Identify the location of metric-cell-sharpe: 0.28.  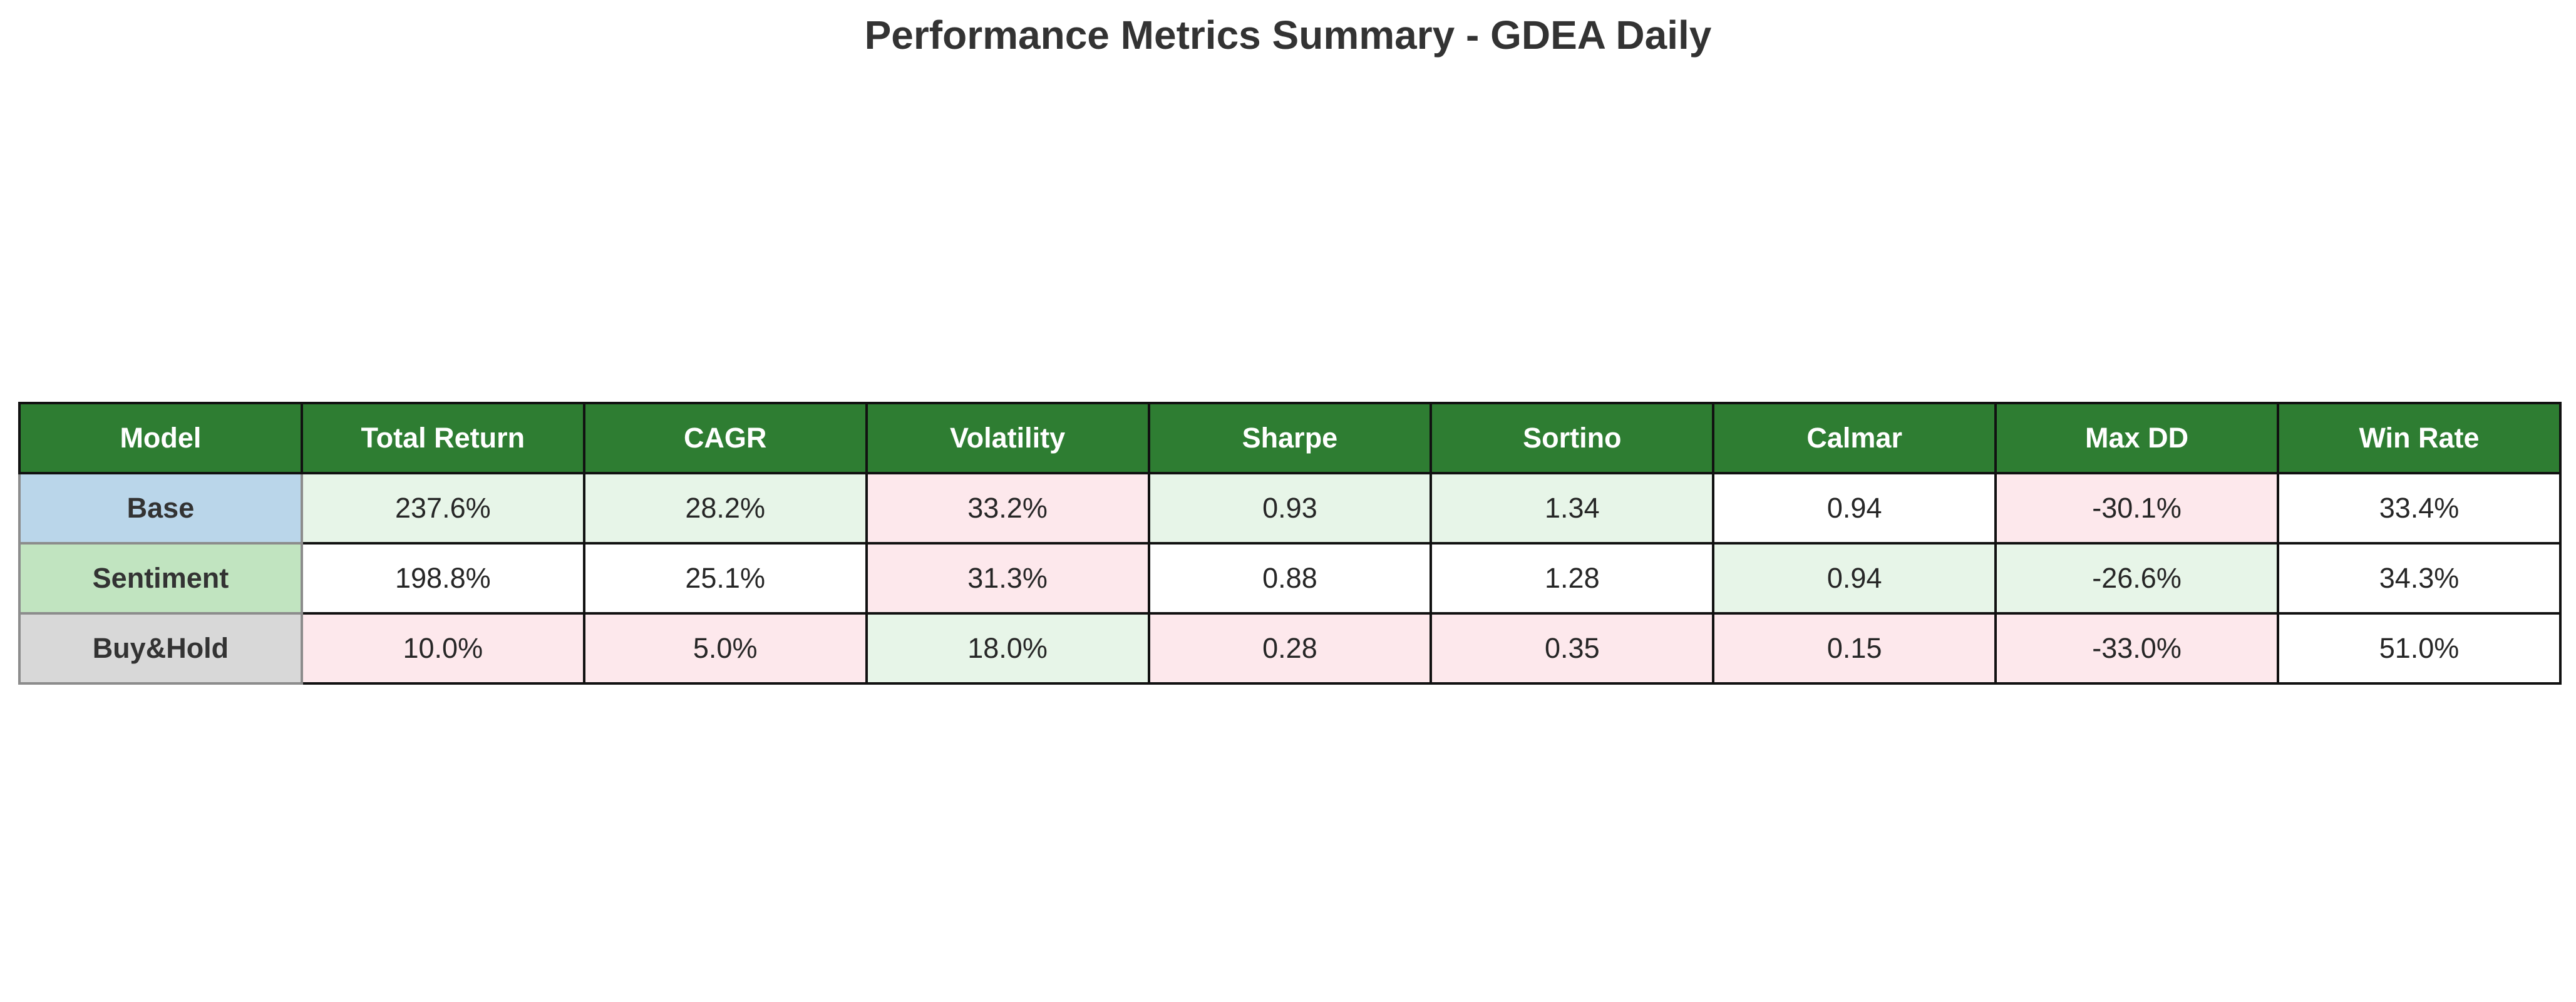
(1290, 648).